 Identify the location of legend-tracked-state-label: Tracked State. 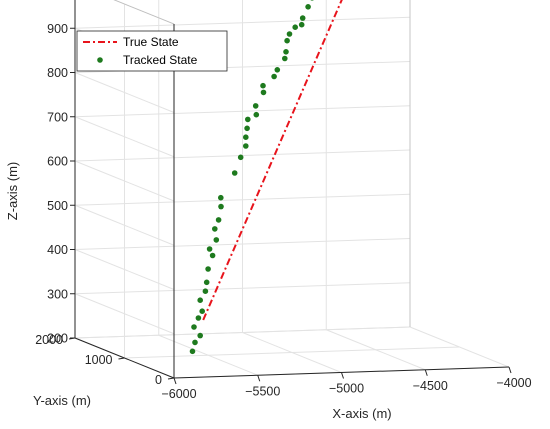
(160, 60).